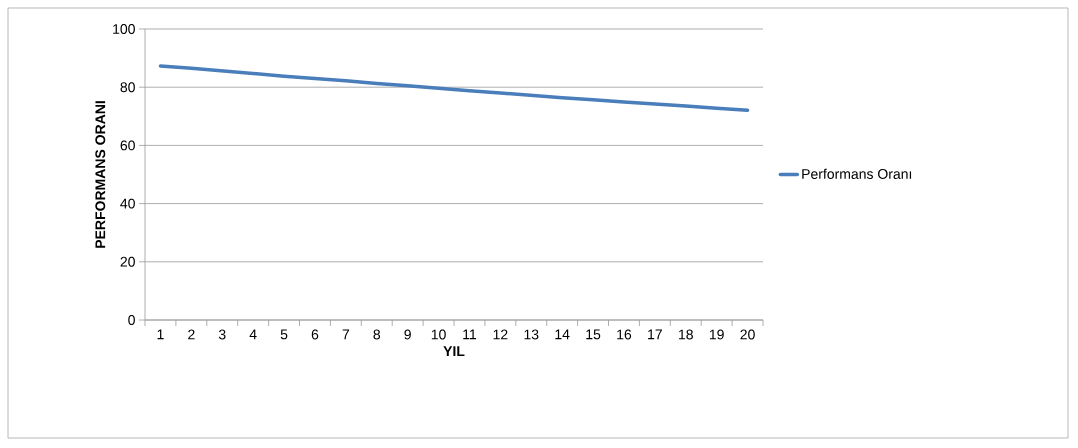 The image size is (1078, 448). I want to click on x-tick-label: 2, so click(191, 334).